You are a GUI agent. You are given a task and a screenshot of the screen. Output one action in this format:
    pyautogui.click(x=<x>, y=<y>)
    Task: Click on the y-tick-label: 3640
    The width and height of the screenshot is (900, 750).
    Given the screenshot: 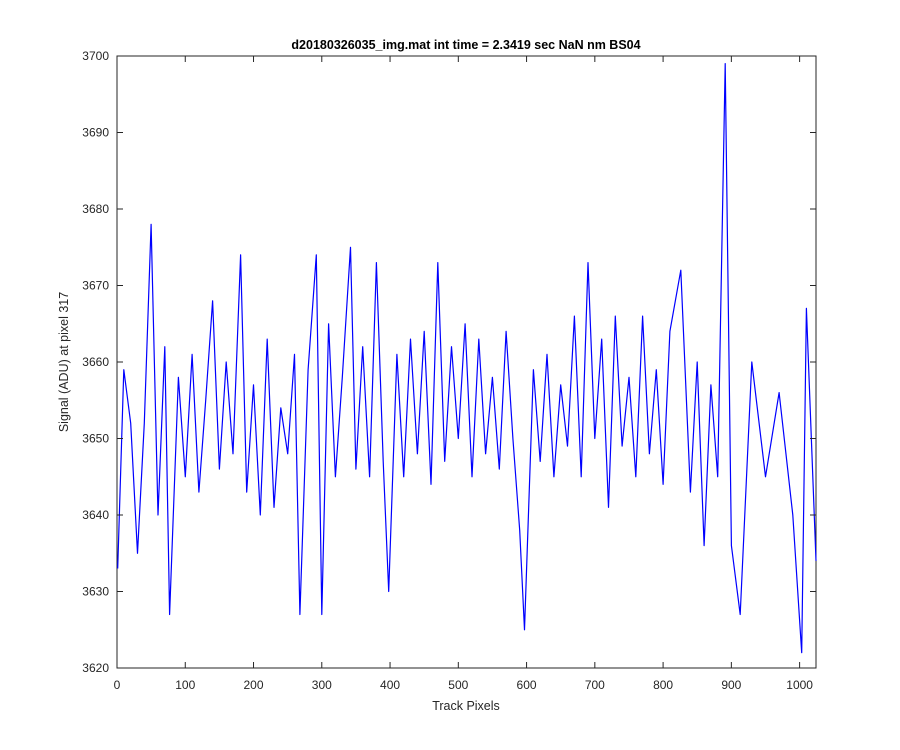 What is the action you would take?
    pyautogui.click(x=95, y=515)
    